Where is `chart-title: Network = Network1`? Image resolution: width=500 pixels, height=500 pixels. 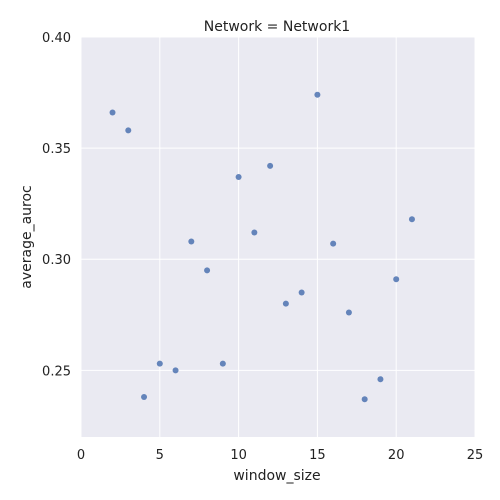
chart-title: Network = Network1 is located at coordinates (277, 27).